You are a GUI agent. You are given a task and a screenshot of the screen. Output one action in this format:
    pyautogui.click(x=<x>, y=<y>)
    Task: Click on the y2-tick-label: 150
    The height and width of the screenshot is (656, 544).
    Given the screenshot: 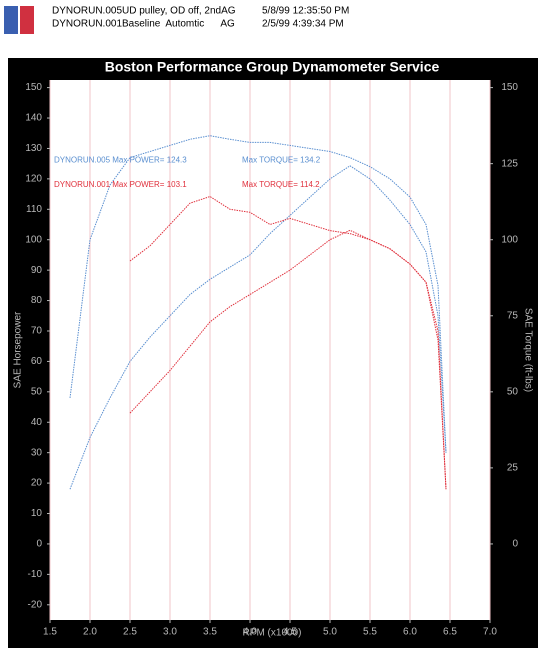 What is the action you would take?
    pyautogui.click(x=509, y=87)
    